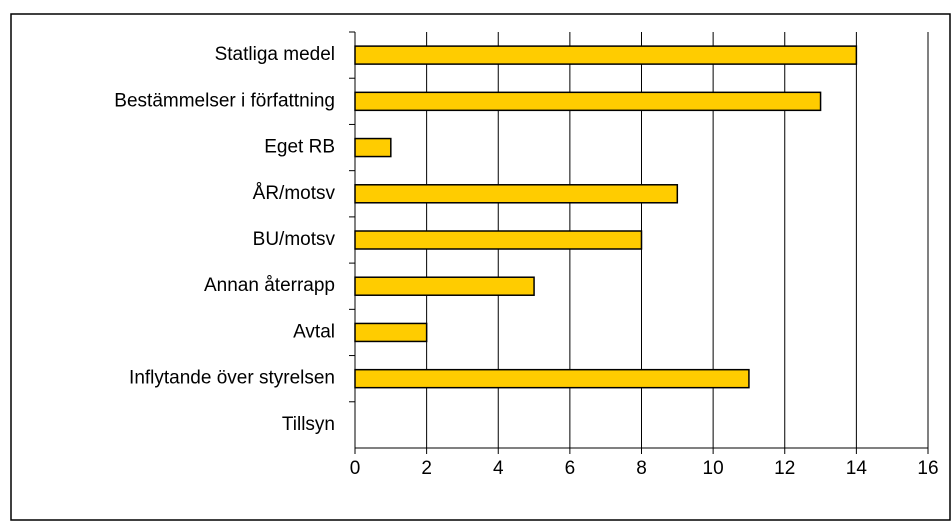 The height and width of the screenshot is (521, 952). What do you see at coordinates (426, 468) in the screenshot?
I see `x-tick-label: 2` at bounding box center [426, 468].